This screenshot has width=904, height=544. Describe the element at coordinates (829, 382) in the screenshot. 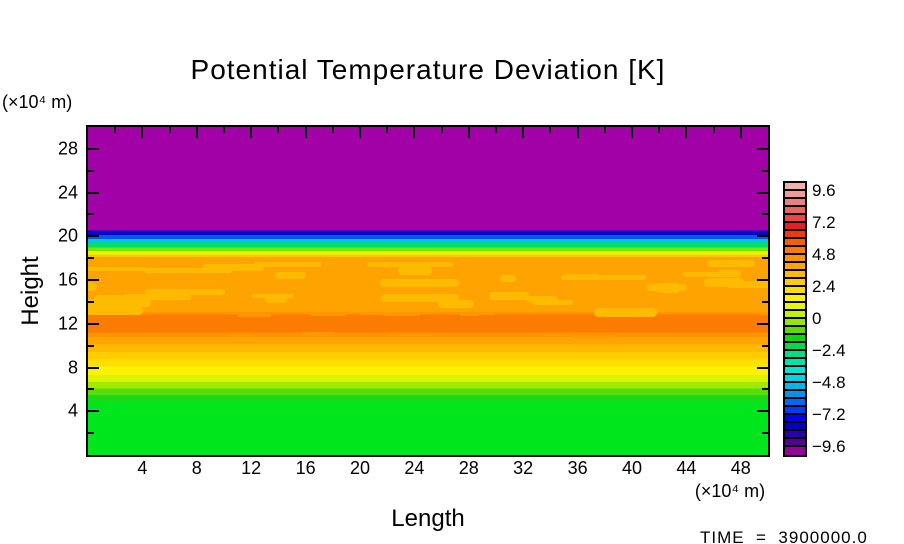

I see `colorbar-tick-label: −4.8` at that location.